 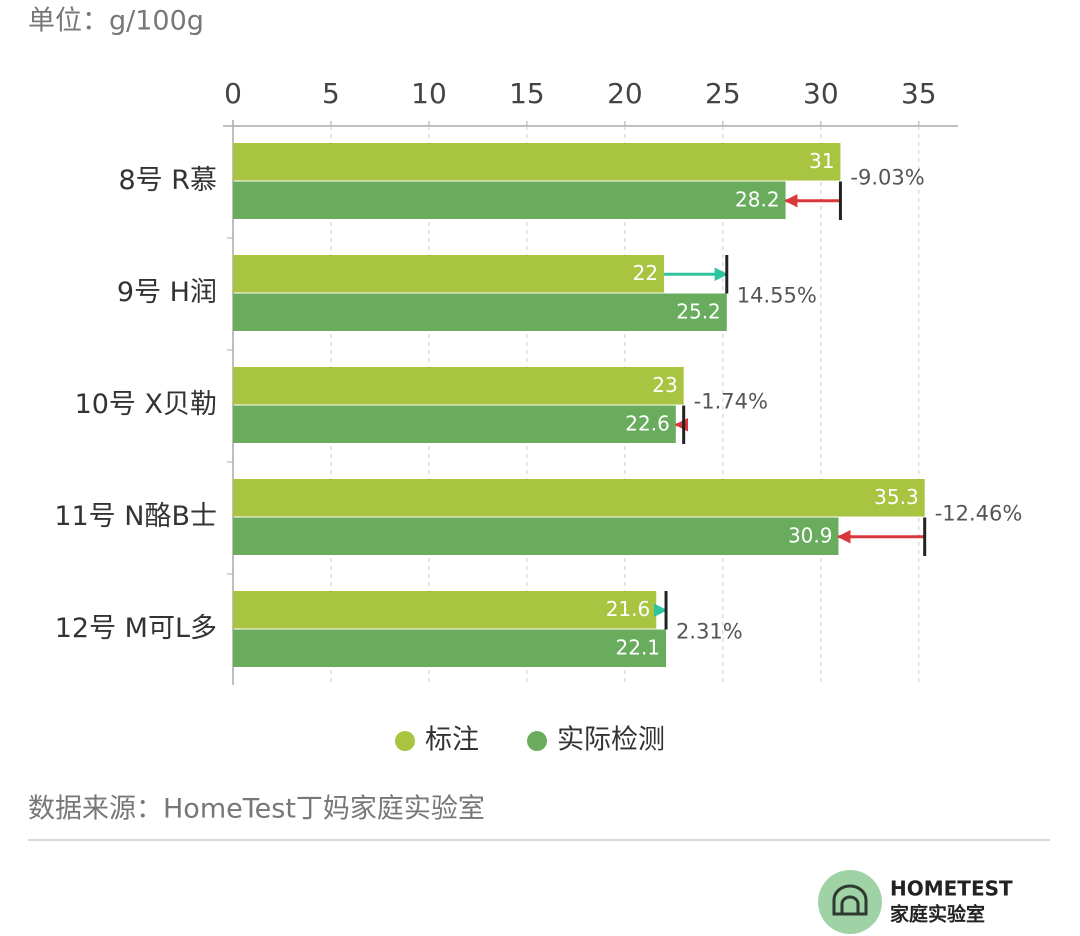 I want to click on value-label: 23, so click(x=664, y=385).